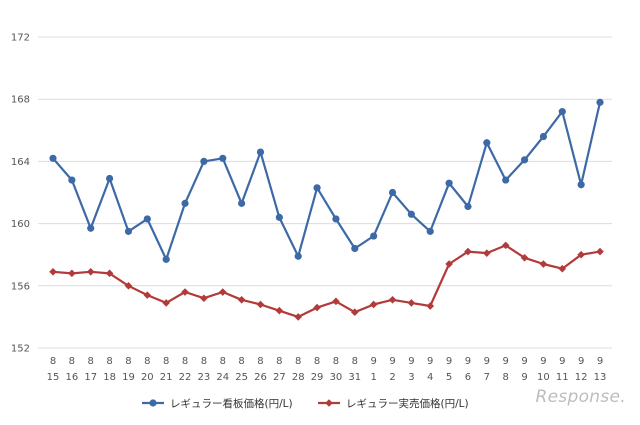 Image resolution: width=640 pixels, height=425 pixels. I want to click on x-tick-label-day: 7, so click(487, 377).